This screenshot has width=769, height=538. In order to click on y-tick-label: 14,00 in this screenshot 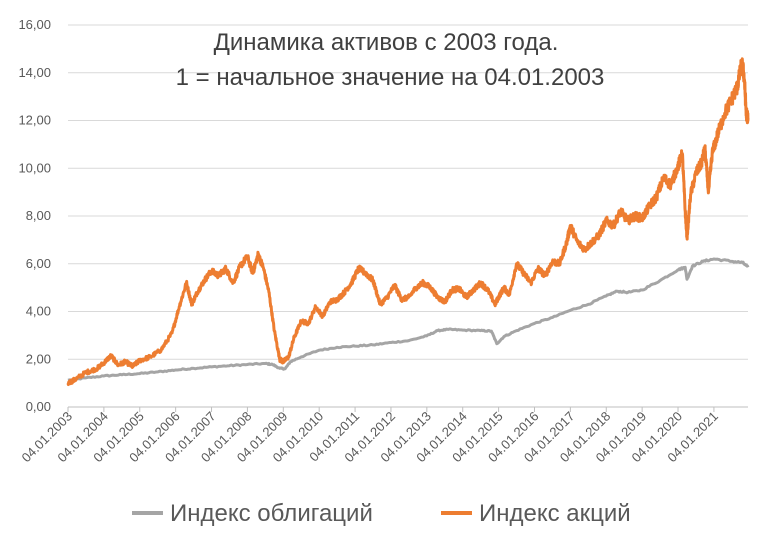, I will do `click(34, 72)`.